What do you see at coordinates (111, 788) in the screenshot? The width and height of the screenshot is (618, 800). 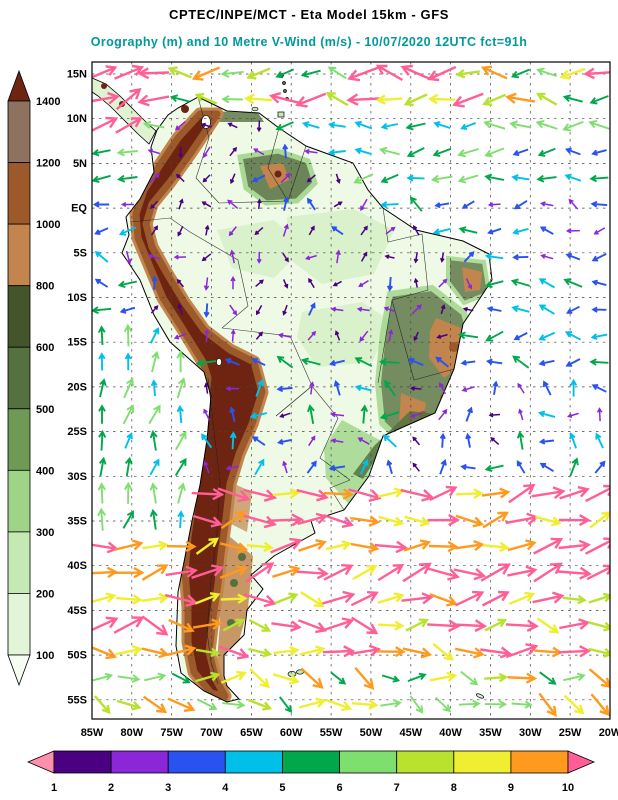 I see `wind-scale-label: 2` at bounding box center [111, 788].